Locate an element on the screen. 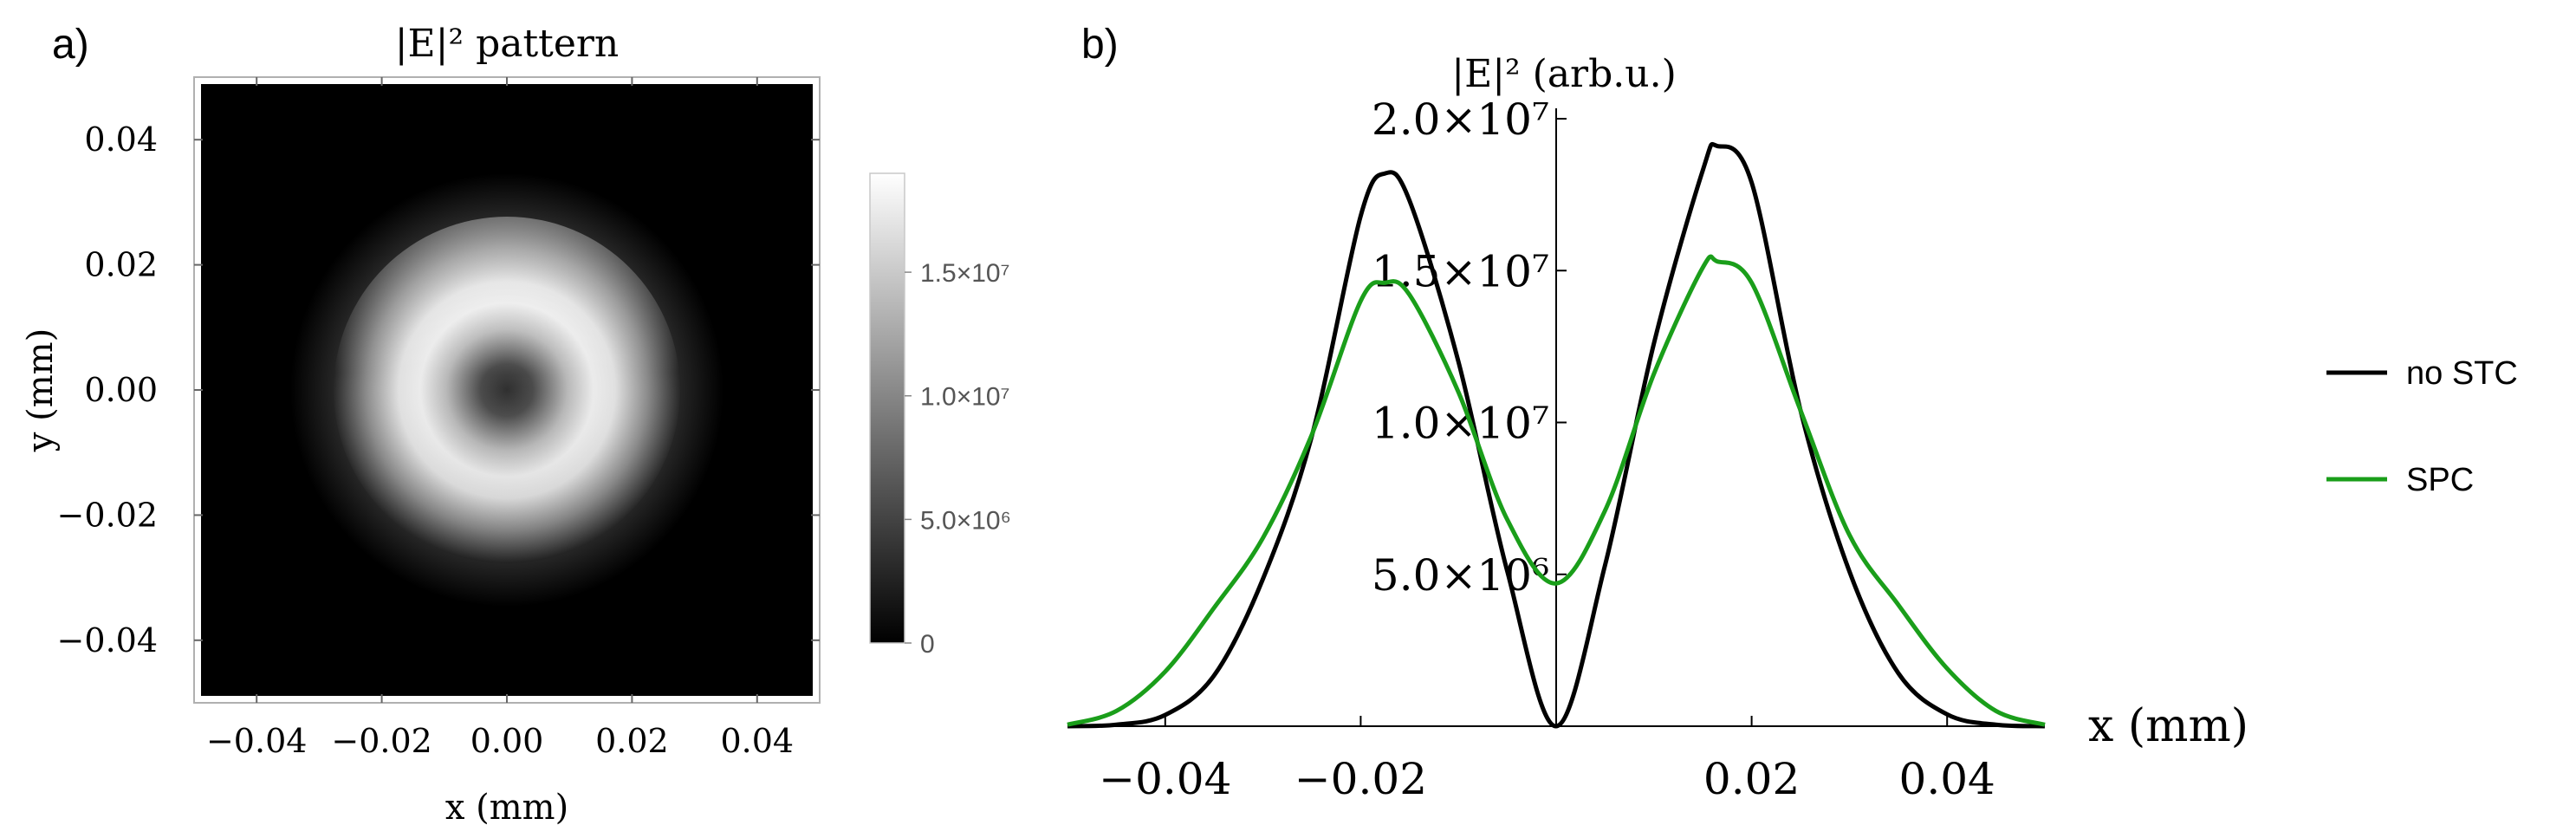 This screenshot has height=838, width=2576. panel-label-b: b) is located at coordinates (1100, 45).